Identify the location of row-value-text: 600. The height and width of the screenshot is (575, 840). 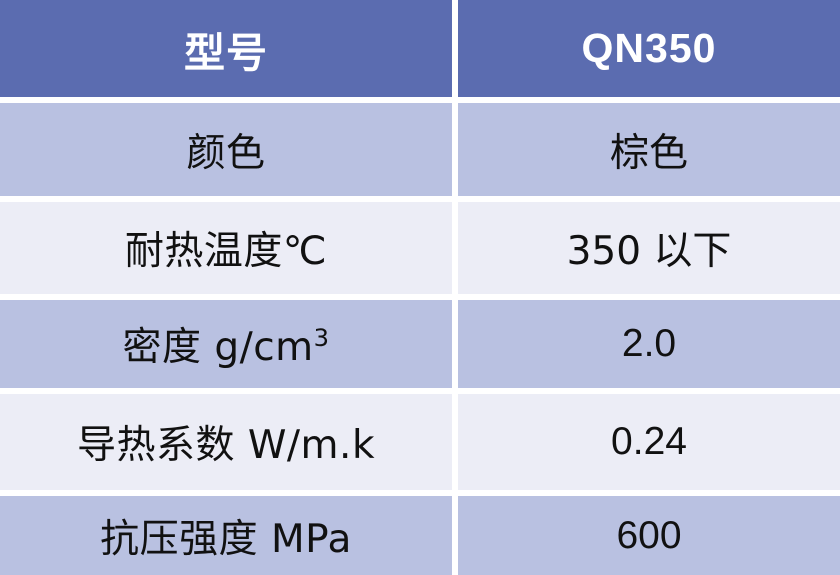
(649, 535).